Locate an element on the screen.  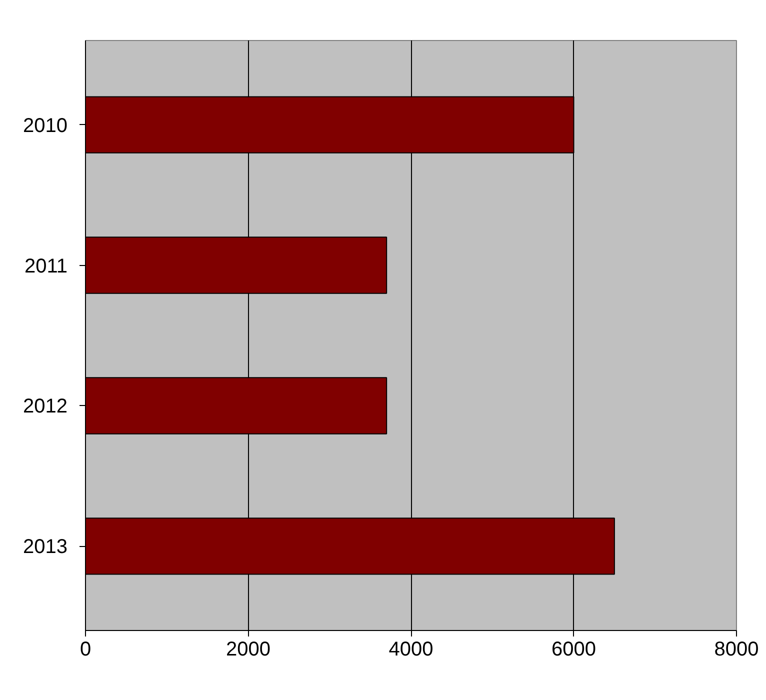
y-tick-label: 2013 is located at coordinates (45, 547).